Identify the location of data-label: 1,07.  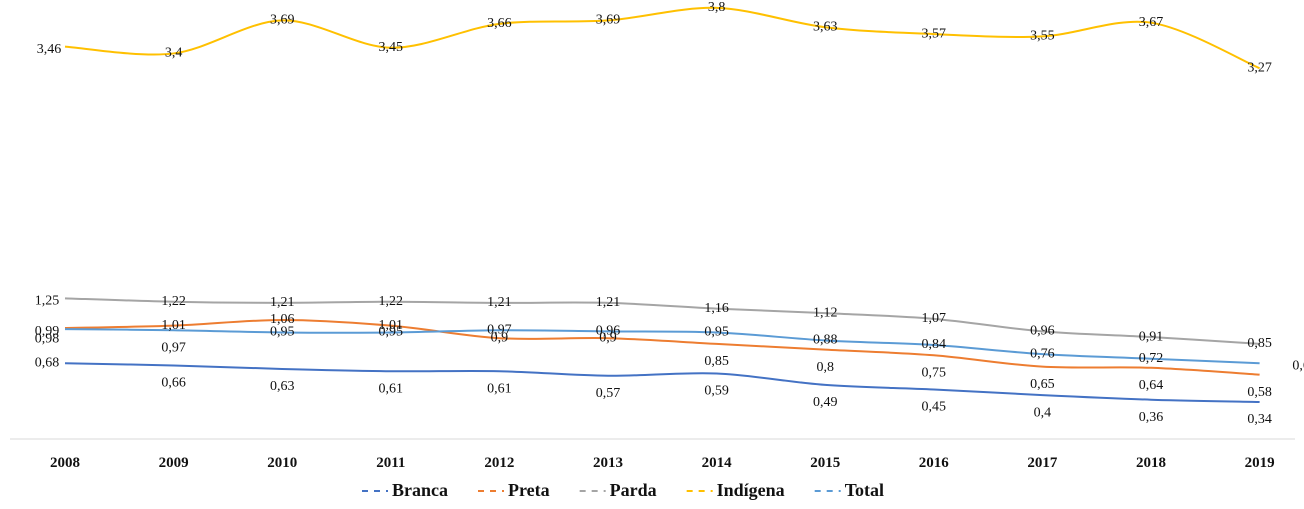
(934, 318).